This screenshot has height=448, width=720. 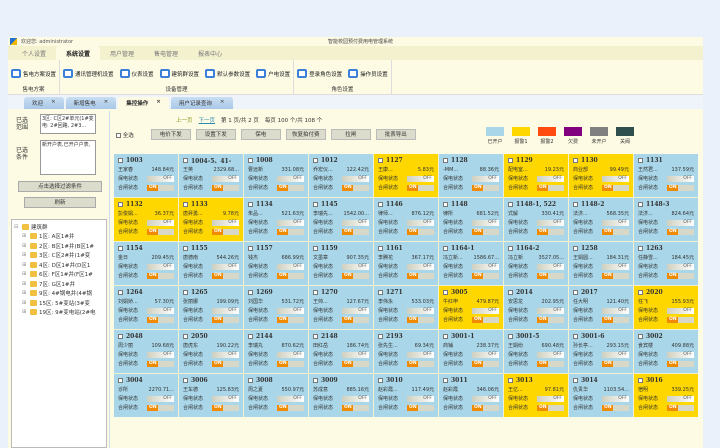 What do you see at coordinates (341, 219) in the screenshot?
I see `meter-cell: 1145 李瑞先... 1542.00... 保电状态 OFF 合闸状态 ON` at bounding box center [341, 219].